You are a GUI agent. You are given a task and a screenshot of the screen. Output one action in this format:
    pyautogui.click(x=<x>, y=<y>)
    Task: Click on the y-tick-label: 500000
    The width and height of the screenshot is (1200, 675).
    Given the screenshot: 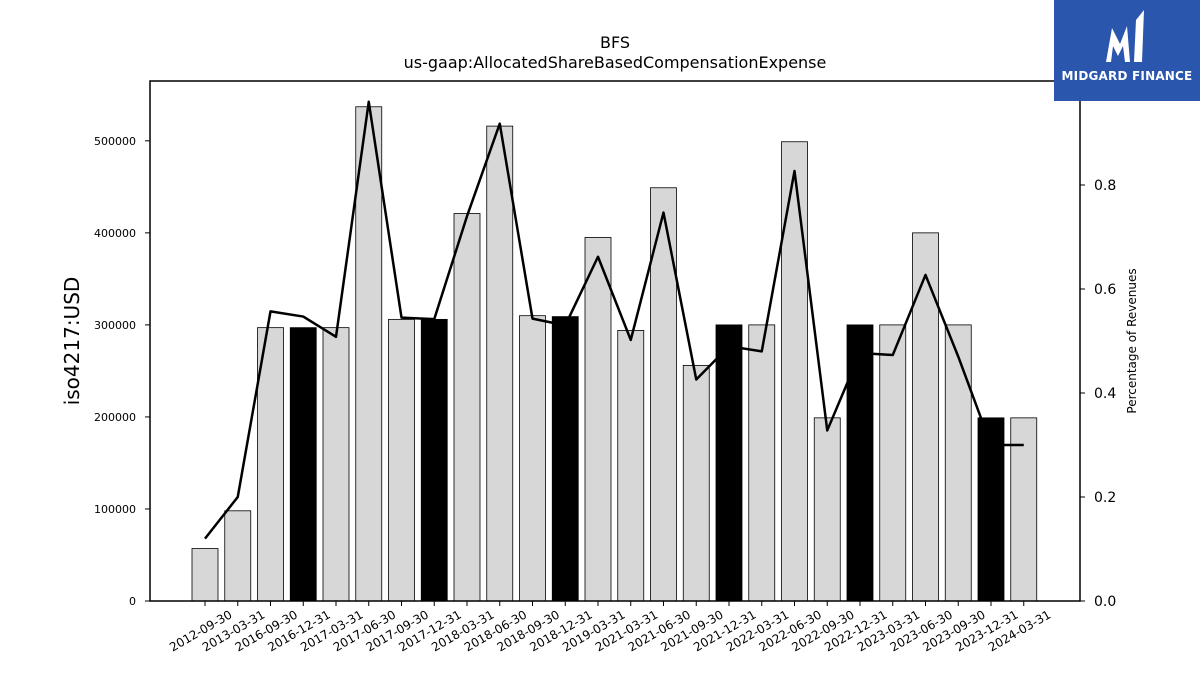 What is the action you would take?
    pyautogui.click(x=115, y=141)
    